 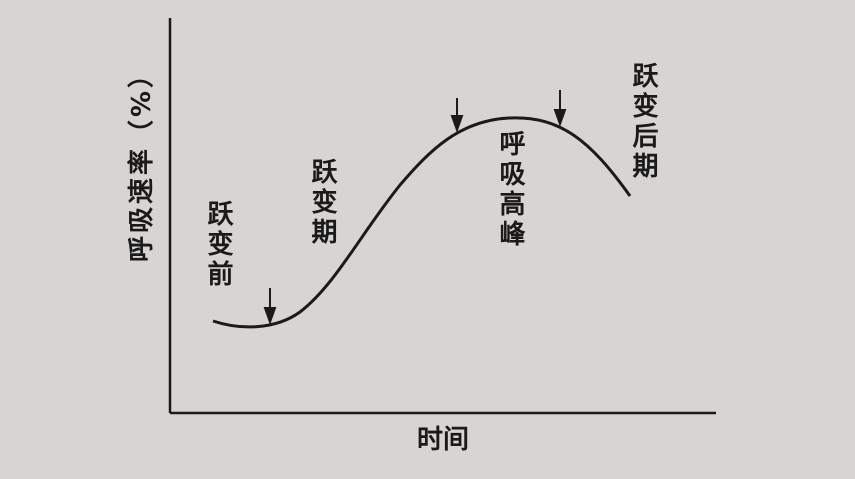 I want to click on phase-label: 跃变期, so click(x=322, y=203).